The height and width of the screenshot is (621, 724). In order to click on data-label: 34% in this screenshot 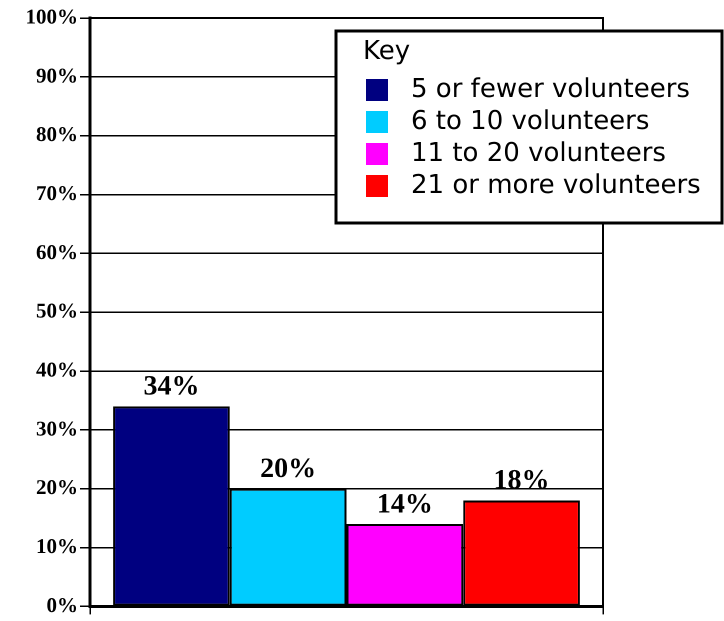, I will do `click(171, 386)`.